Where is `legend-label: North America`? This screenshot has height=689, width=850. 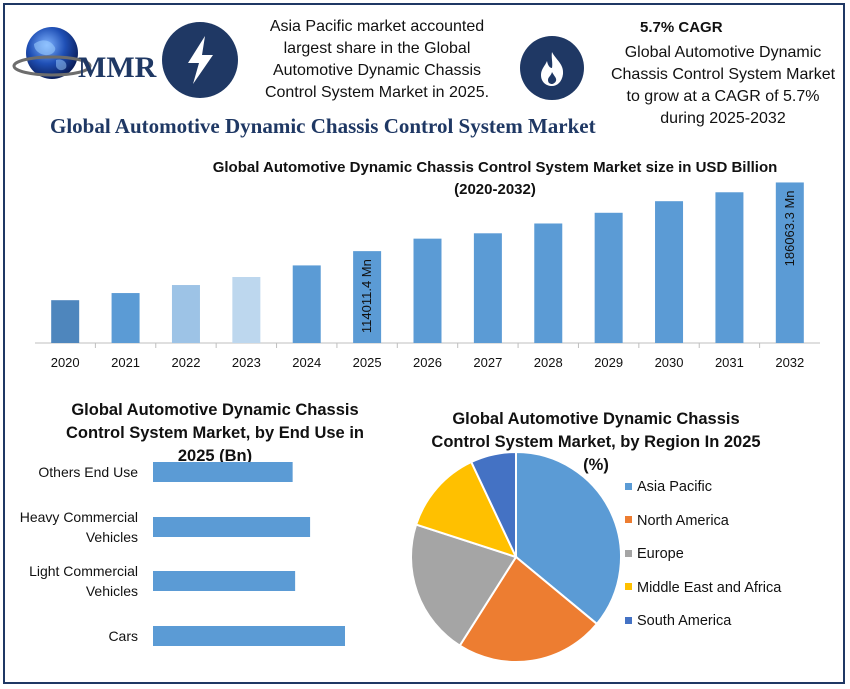 legend-label: North America is located at coordinates (683, 520).